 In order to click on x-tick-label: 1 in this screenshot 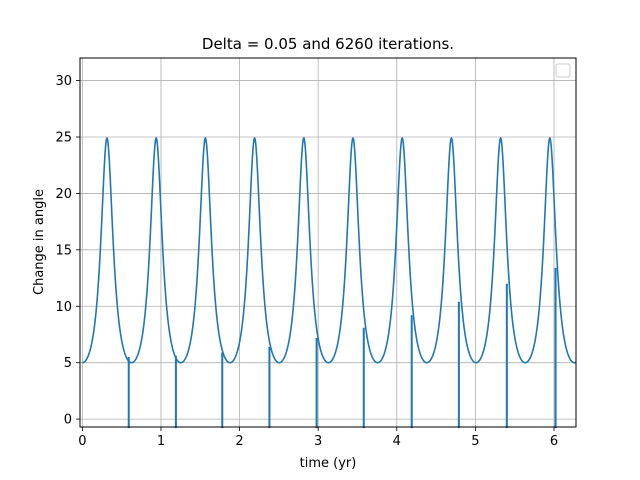, I will do `click(161, 441)`.